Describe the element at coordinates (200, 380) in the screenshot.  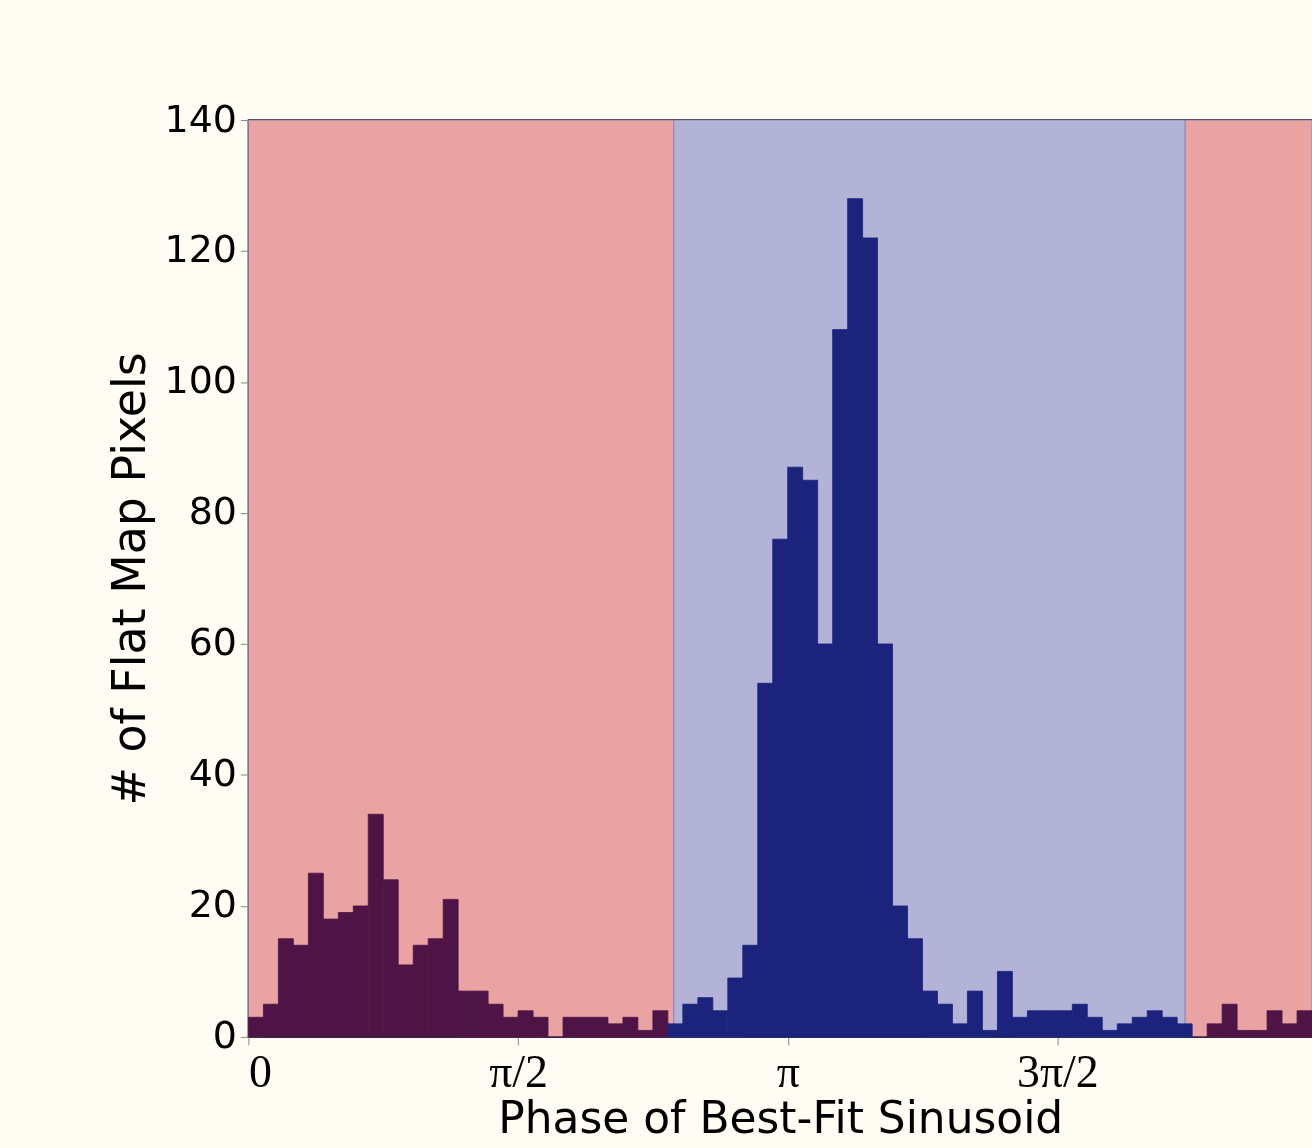
I see `y-tick-label: 100` at that location.